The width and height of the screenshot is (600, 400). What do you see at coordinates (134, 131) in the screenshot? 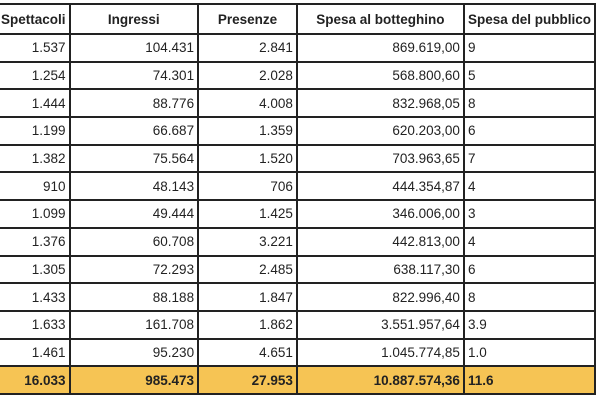
I see `table-cell: 66.687` at bounding box center [134, 131].